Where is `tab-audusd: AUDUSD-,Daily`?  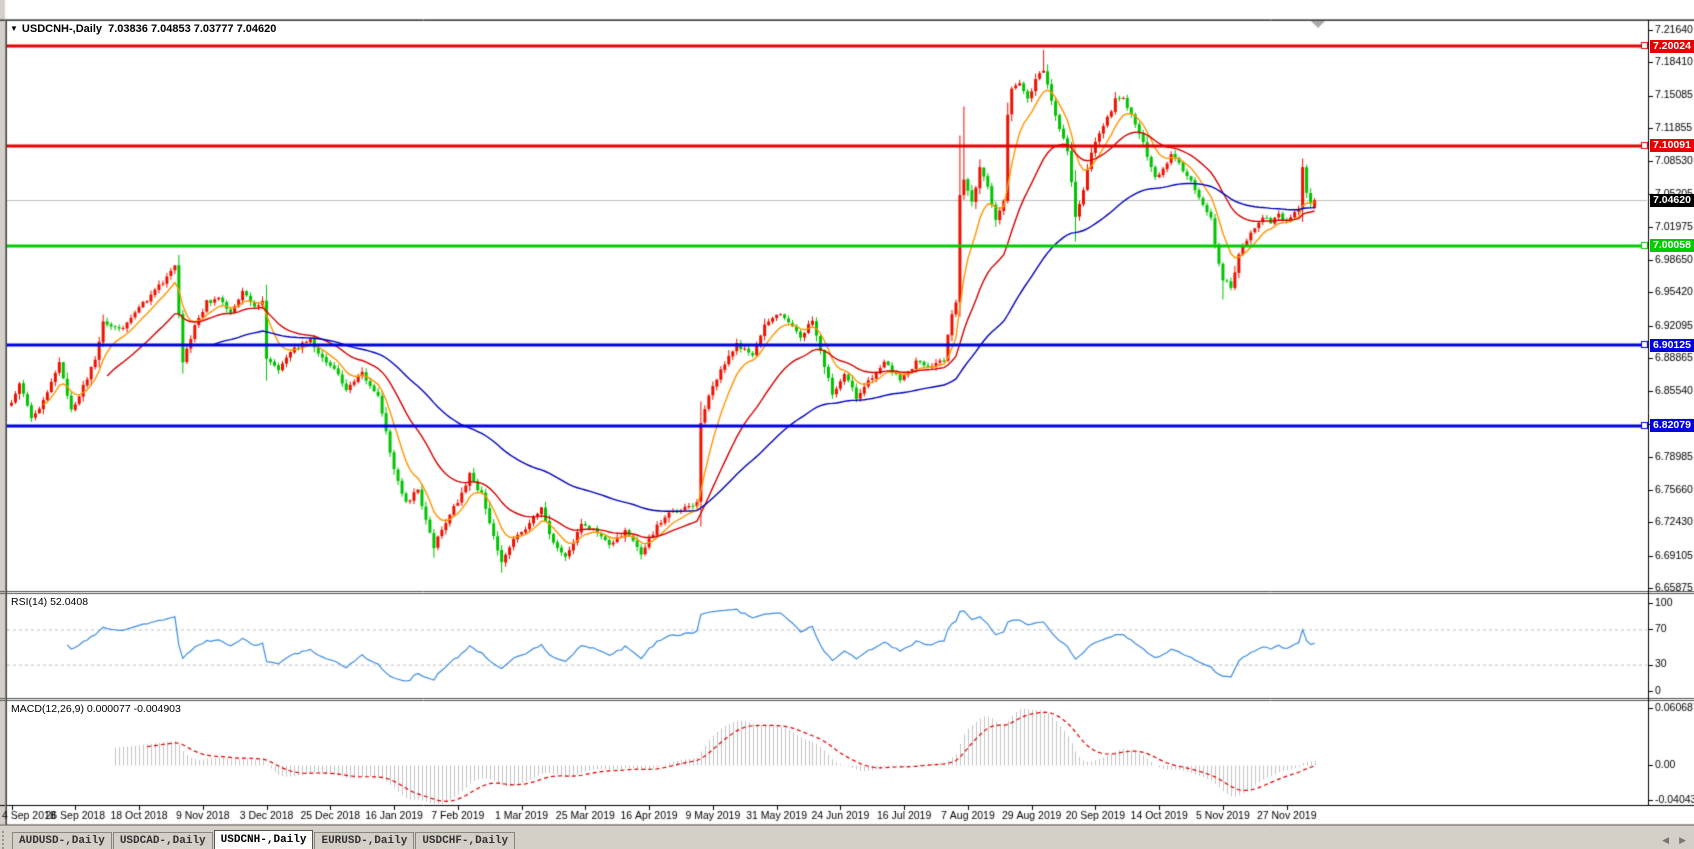
tab-audusd: AUDUSD-,Daily is located at coordinates (62, 840).